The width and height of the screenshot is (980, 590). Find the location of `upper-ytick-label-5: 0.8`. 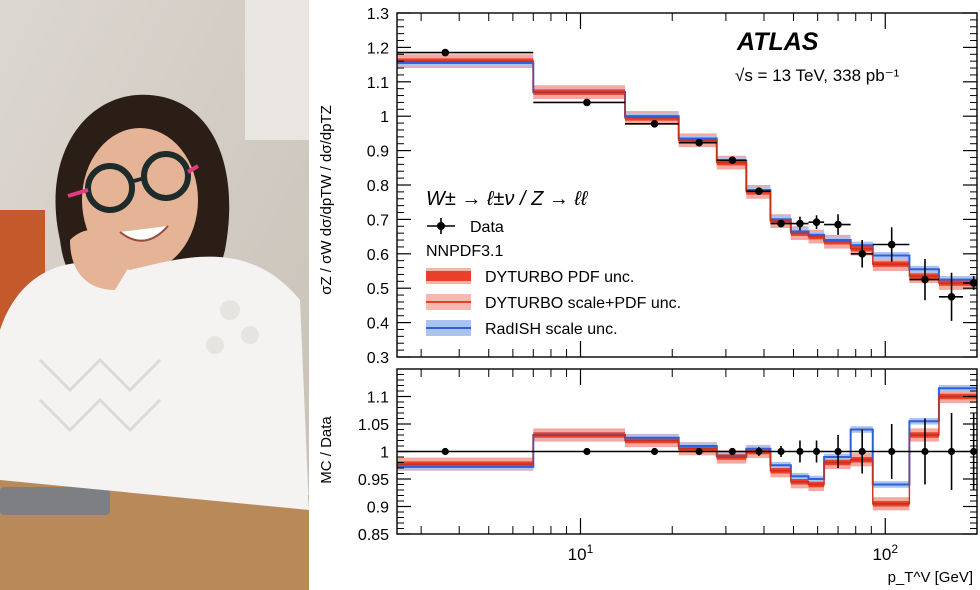

upper-ytick-label-5: 0.8 is located at coordinates (378, 186).